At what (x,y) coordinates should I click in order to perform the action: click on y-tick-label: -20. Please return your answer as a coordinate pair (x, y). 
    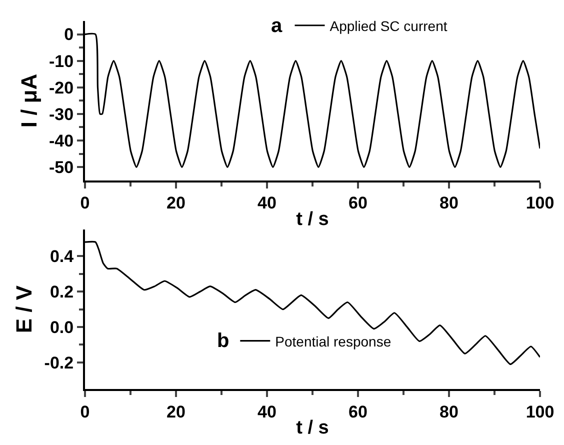
    Looking at the image, I should click on (61, 88).